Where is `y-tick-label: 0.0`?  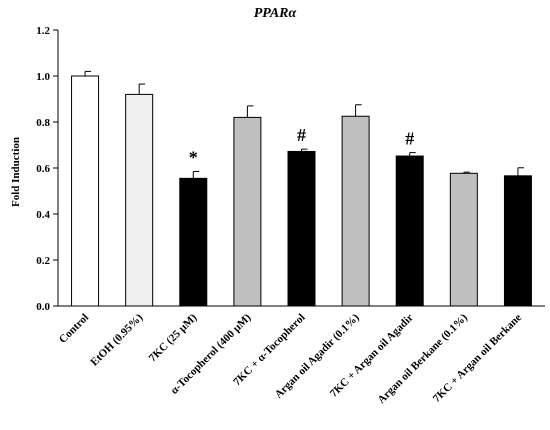 y-tick-label: 0.0 is located at coordinates (43, 307).